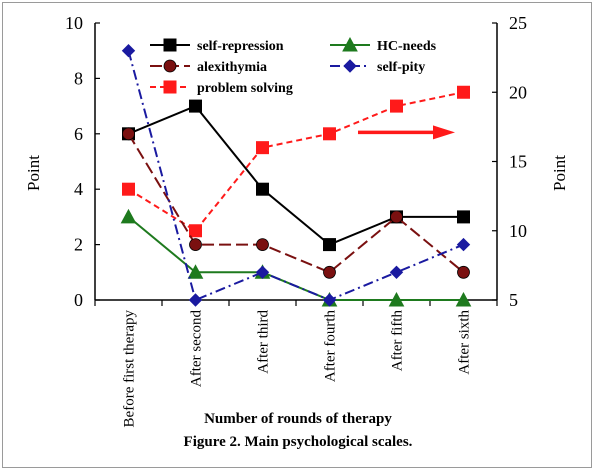 The image size is (596, 472). What do you see at coordinates (298, 419) in the screenshot?
I see `x-axis-title: Number of rounds of therapy` at bounding box center [298, 419].